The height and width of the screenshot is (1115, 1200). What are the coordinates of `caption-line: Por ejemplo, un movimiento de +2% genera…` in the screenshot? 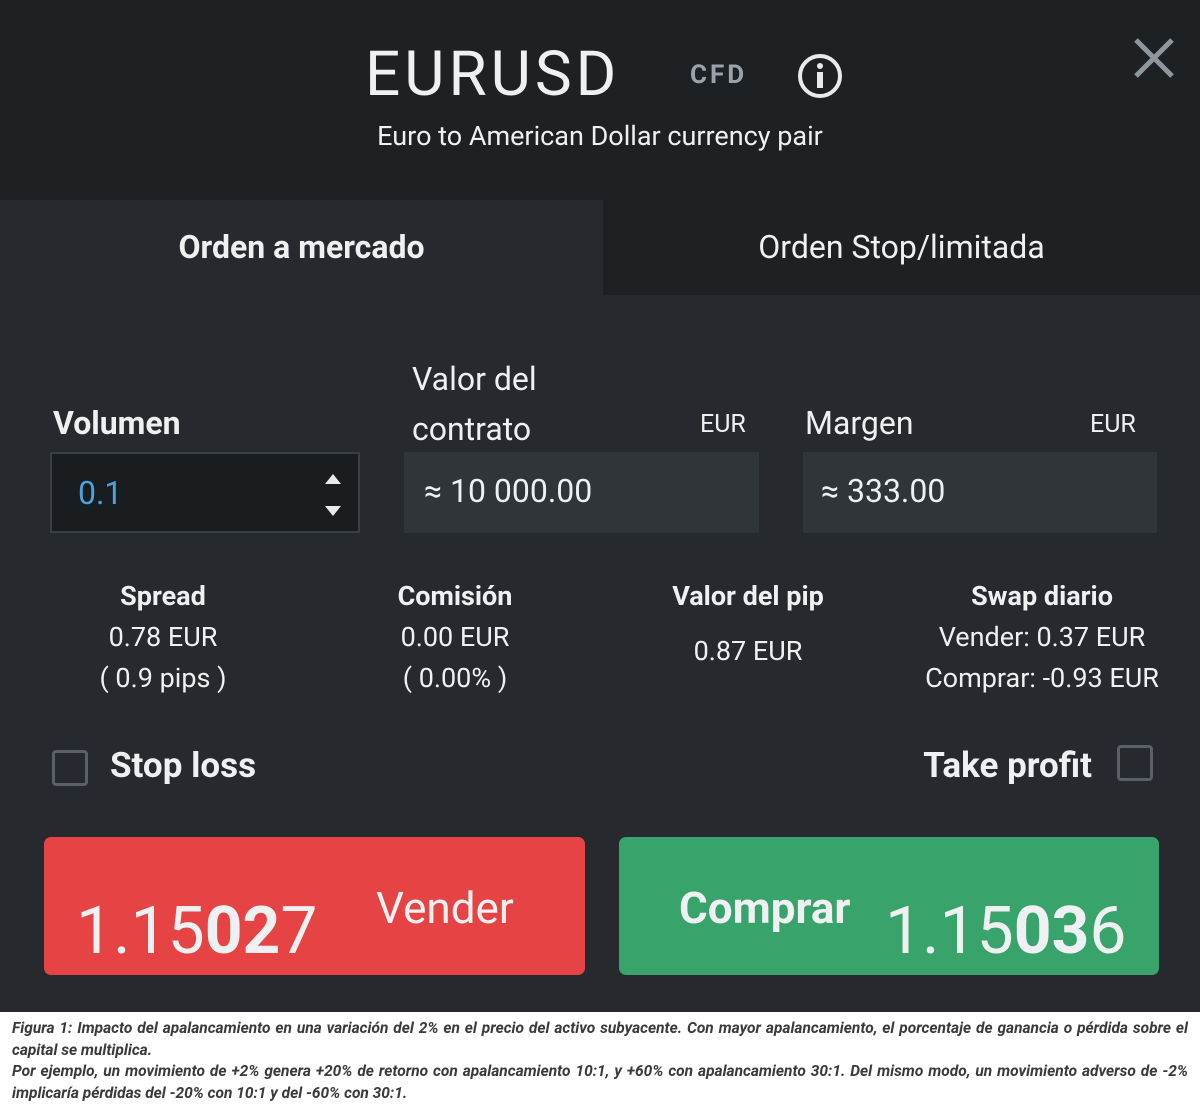 It's located at (600, 1082).